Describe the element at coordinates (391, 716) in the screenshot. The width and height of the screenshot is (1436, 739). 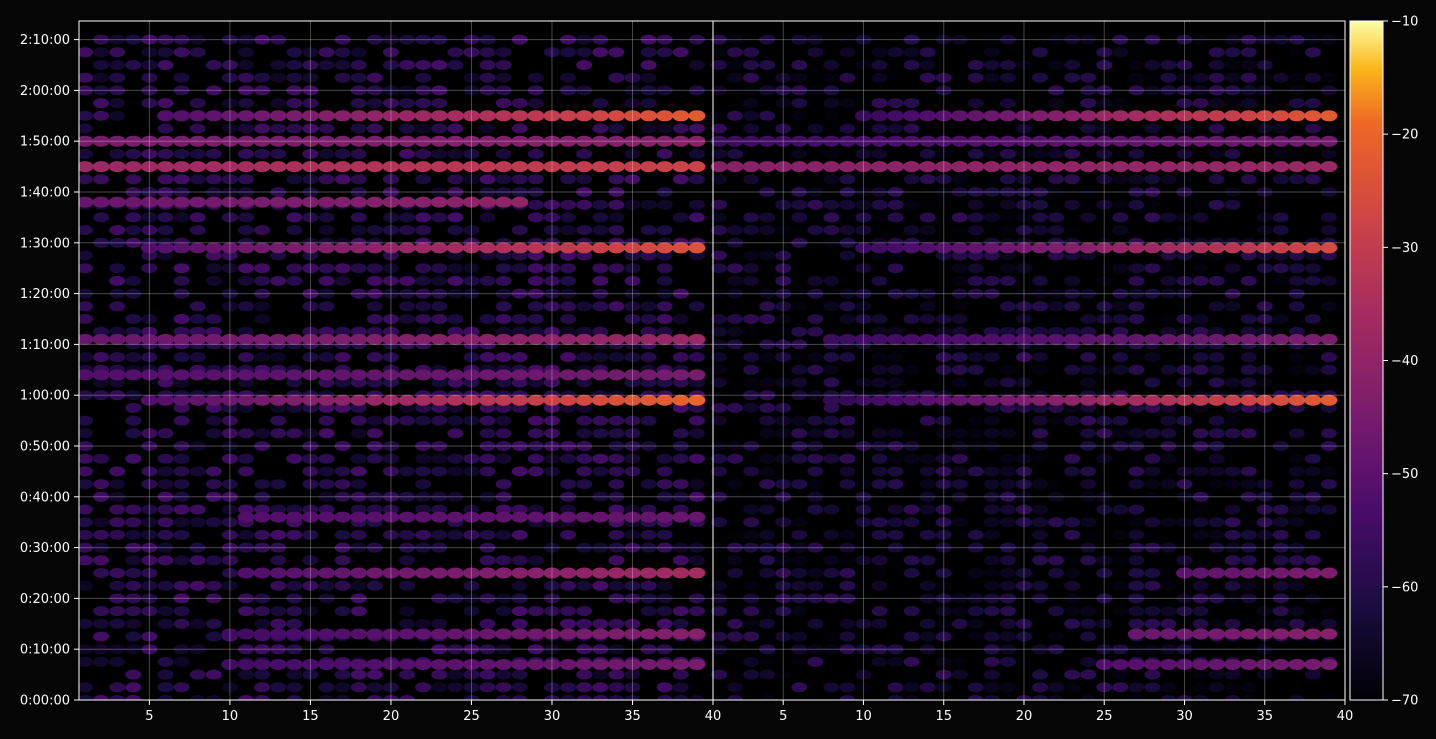
I see `x-tick-label: 20` at that location.